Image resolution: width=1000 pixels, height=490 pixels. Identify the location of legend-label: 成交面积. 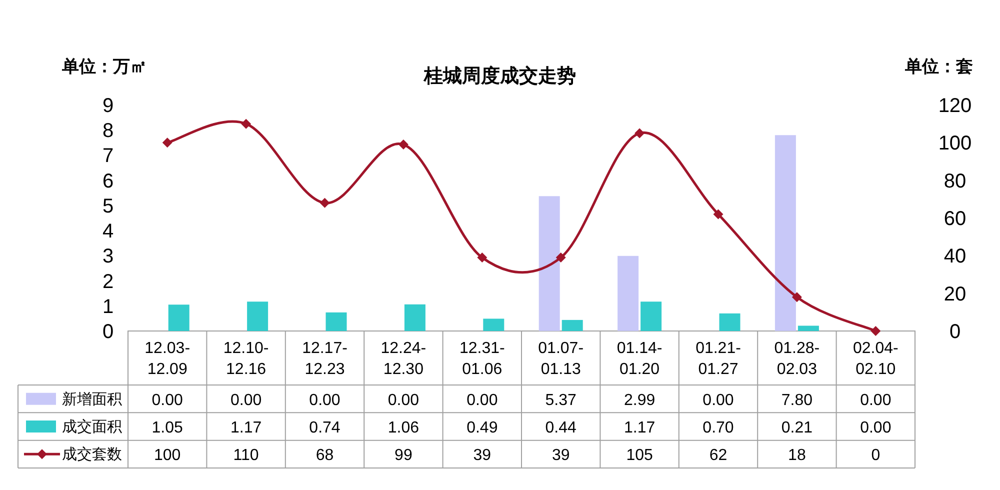
(92, 427).